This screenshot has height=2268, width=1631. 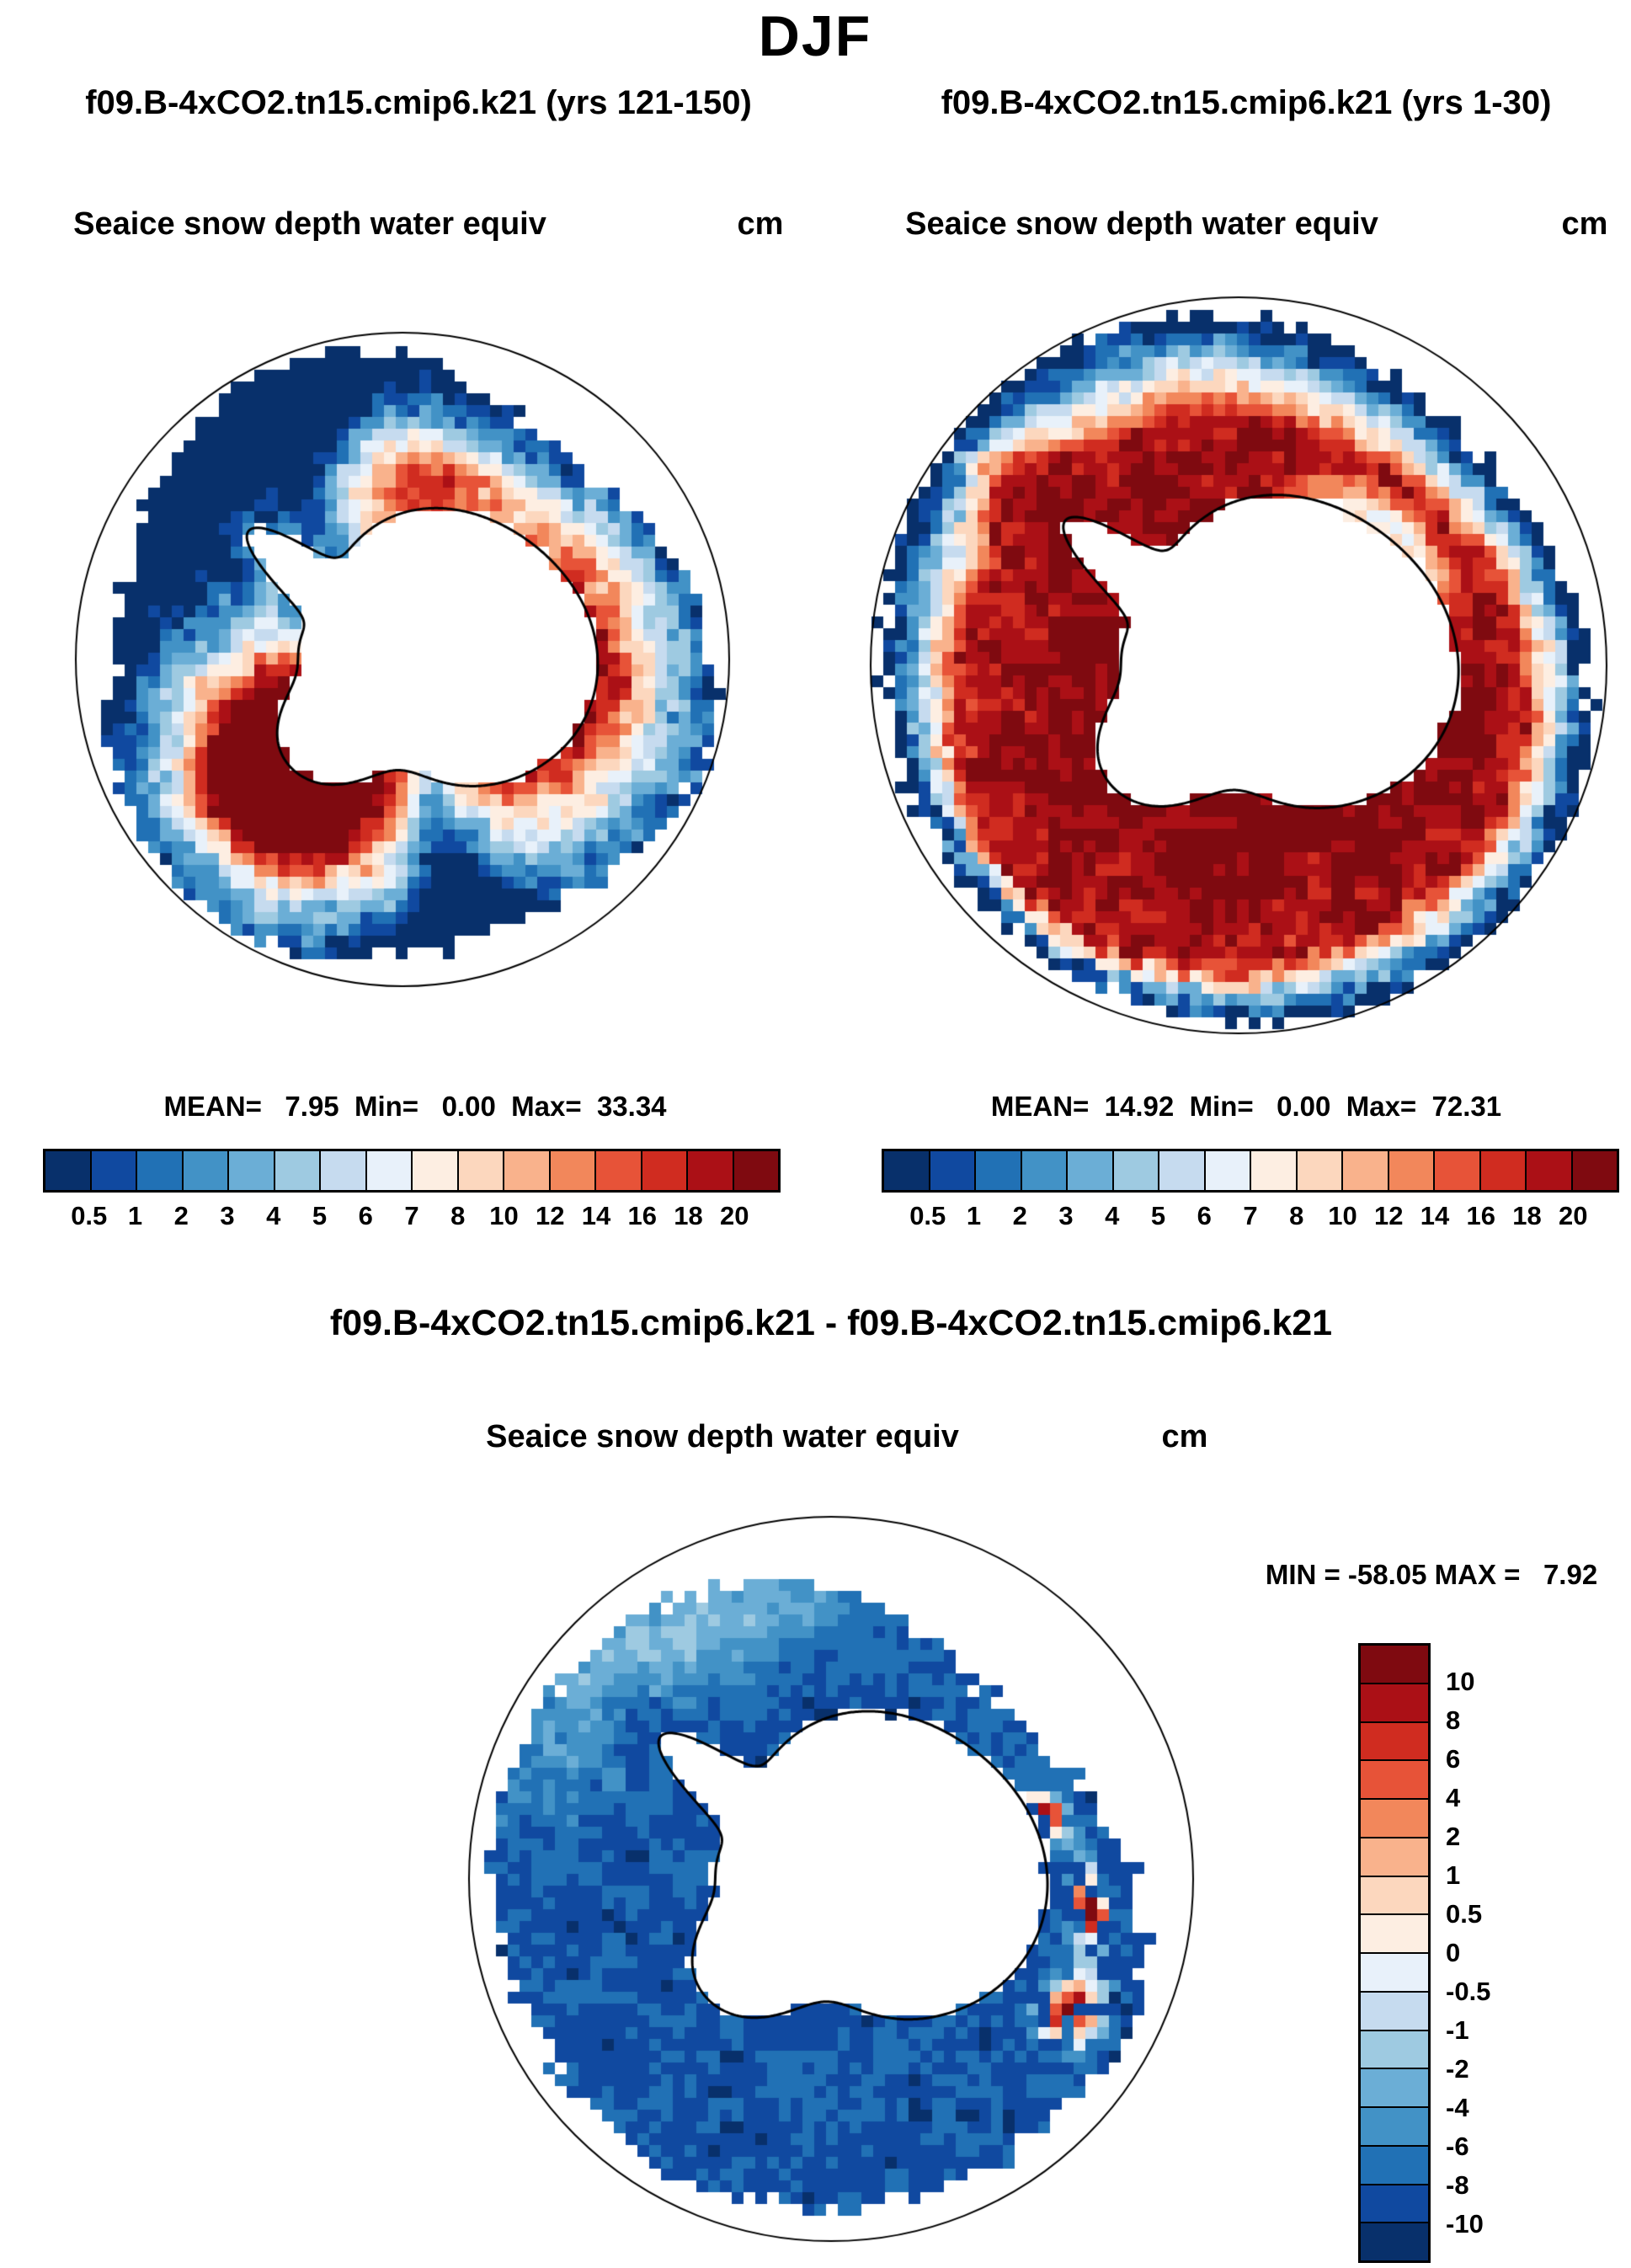 I want to click on page-title: DJF, so click(x=815, y=36).